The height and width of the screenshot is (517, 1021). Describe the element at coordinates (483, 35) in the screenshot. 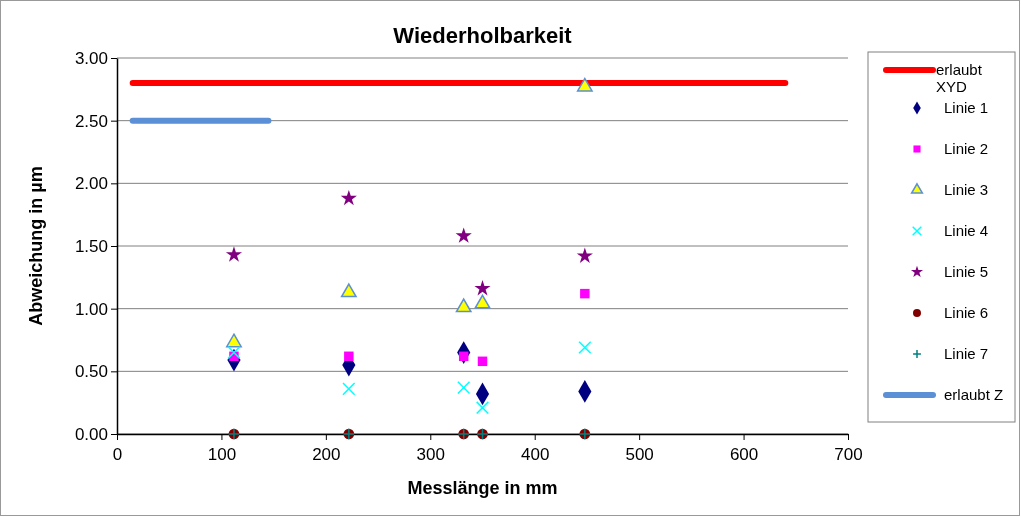

I see `chart-title: Wiederholbarkeit` at that location.